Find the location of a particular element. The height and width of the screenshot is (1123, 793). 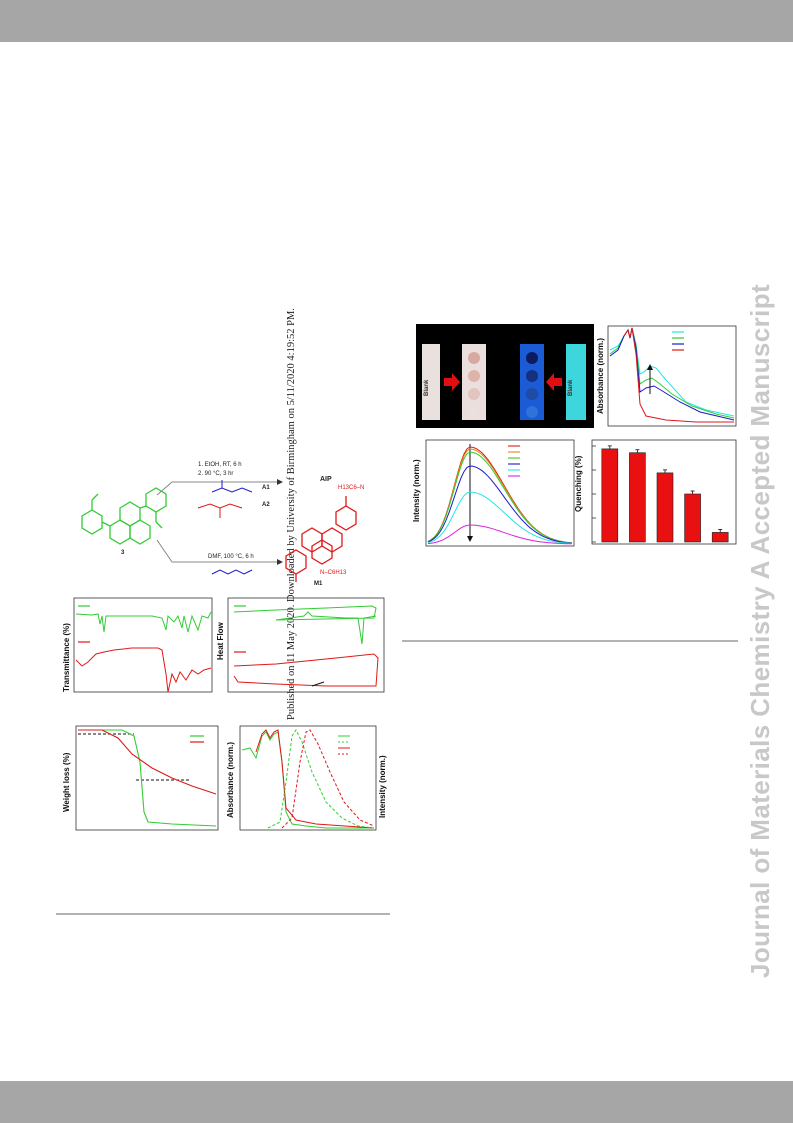

quenching-bar-panel: Quenching (%) is located at coordinates (656, 494).